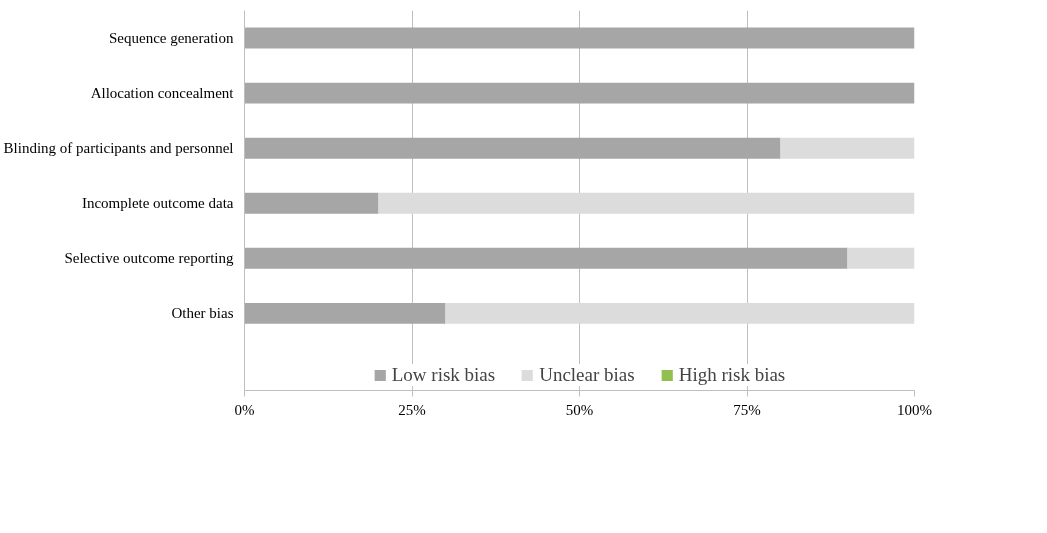 This screenshot has height=533, width=1047. What do you see at coordinates (171, 38) in the screenshot?
I see `y-tick-label: Sequence generation` at bounding box center [171, 38].